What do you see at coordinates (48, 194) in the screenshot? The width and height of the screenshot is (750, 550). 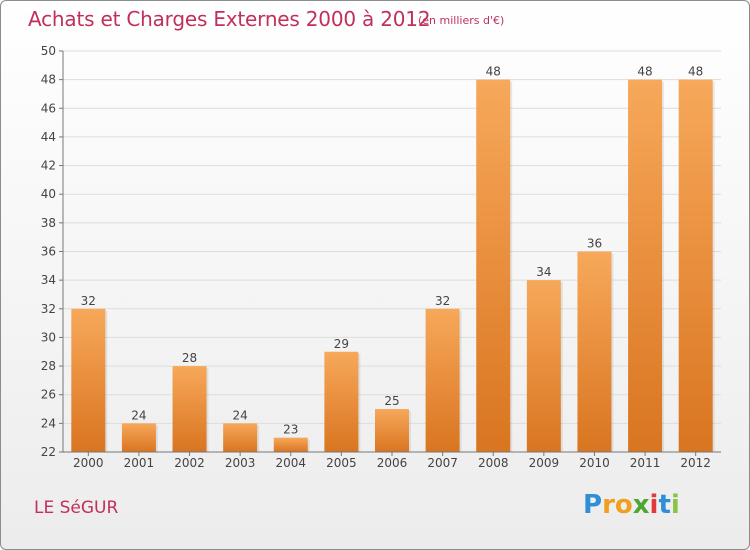 I see `y-tick-label: 40` at bounding box center [48, 194].